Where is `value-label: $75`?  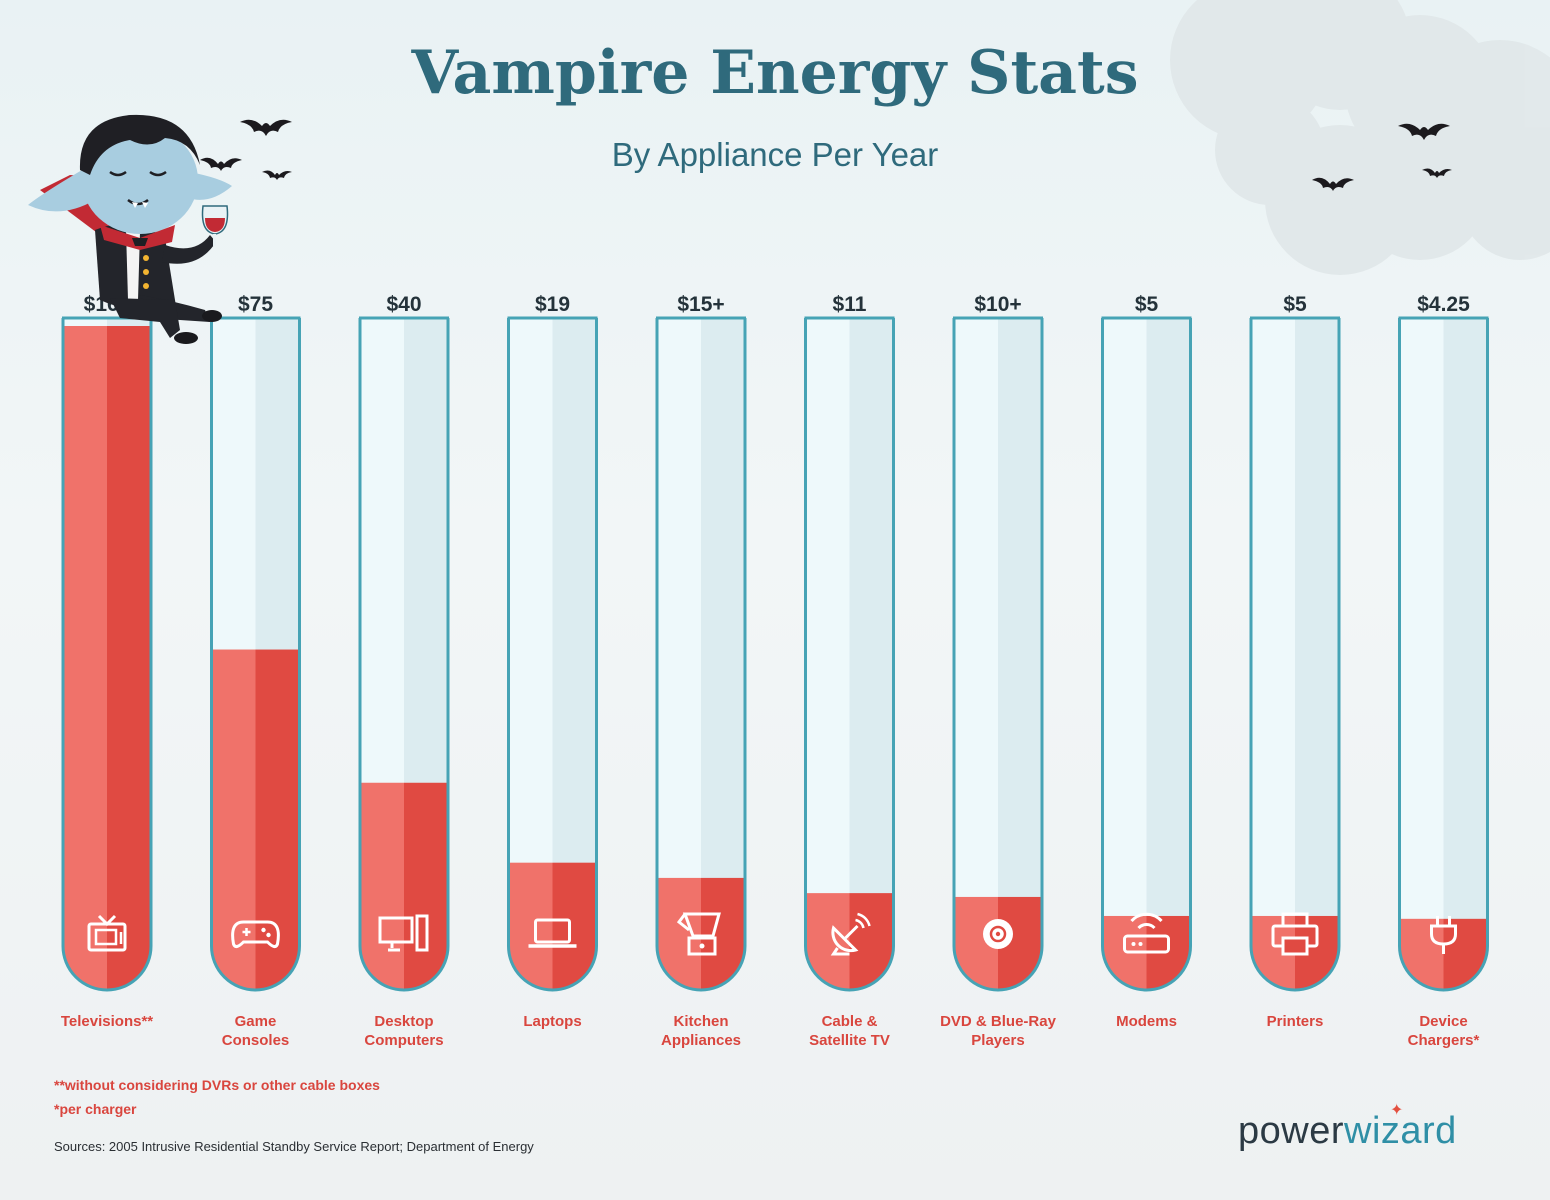 value-label: $75 is located at coordinates (255, 304).